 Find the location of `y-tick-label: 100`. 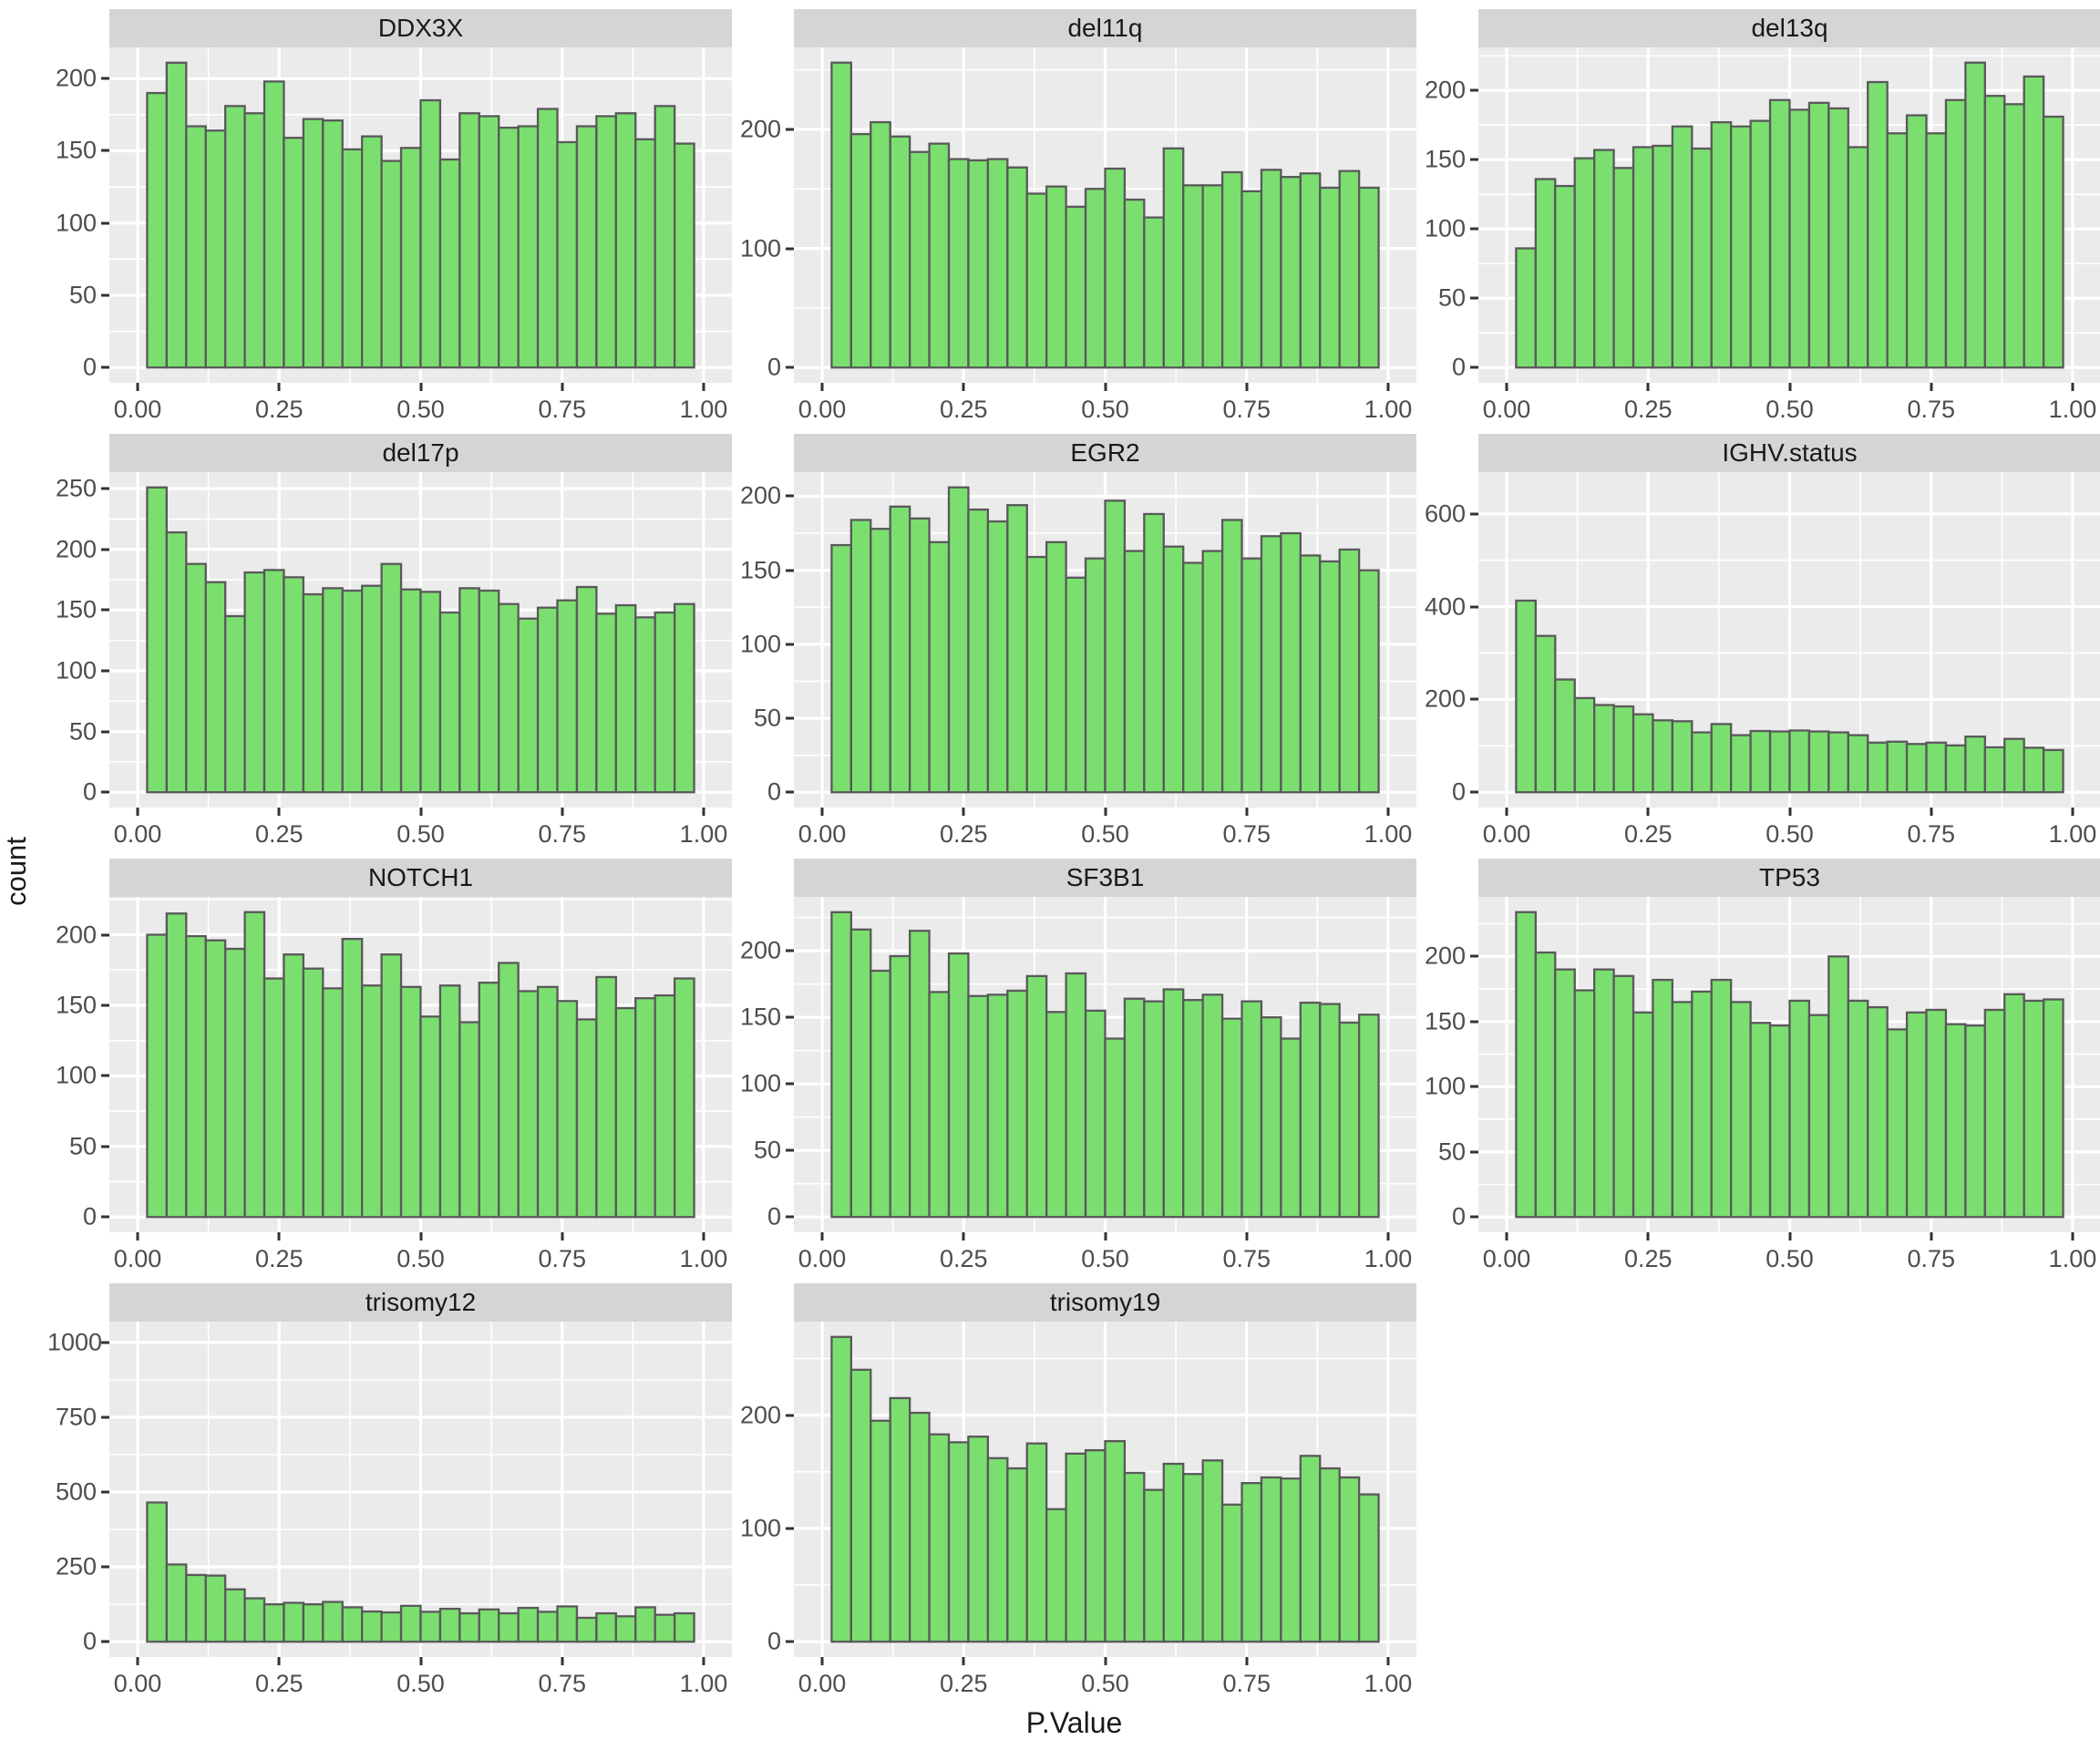

y-tick-label: 100 is located at coordinates (1445, 228).